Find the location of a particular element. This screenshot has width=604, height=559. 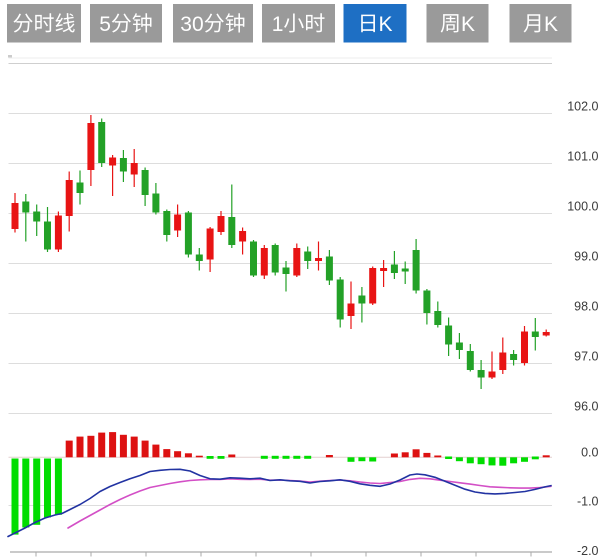

svg-text: 3 is located at coordinates (186, 24).